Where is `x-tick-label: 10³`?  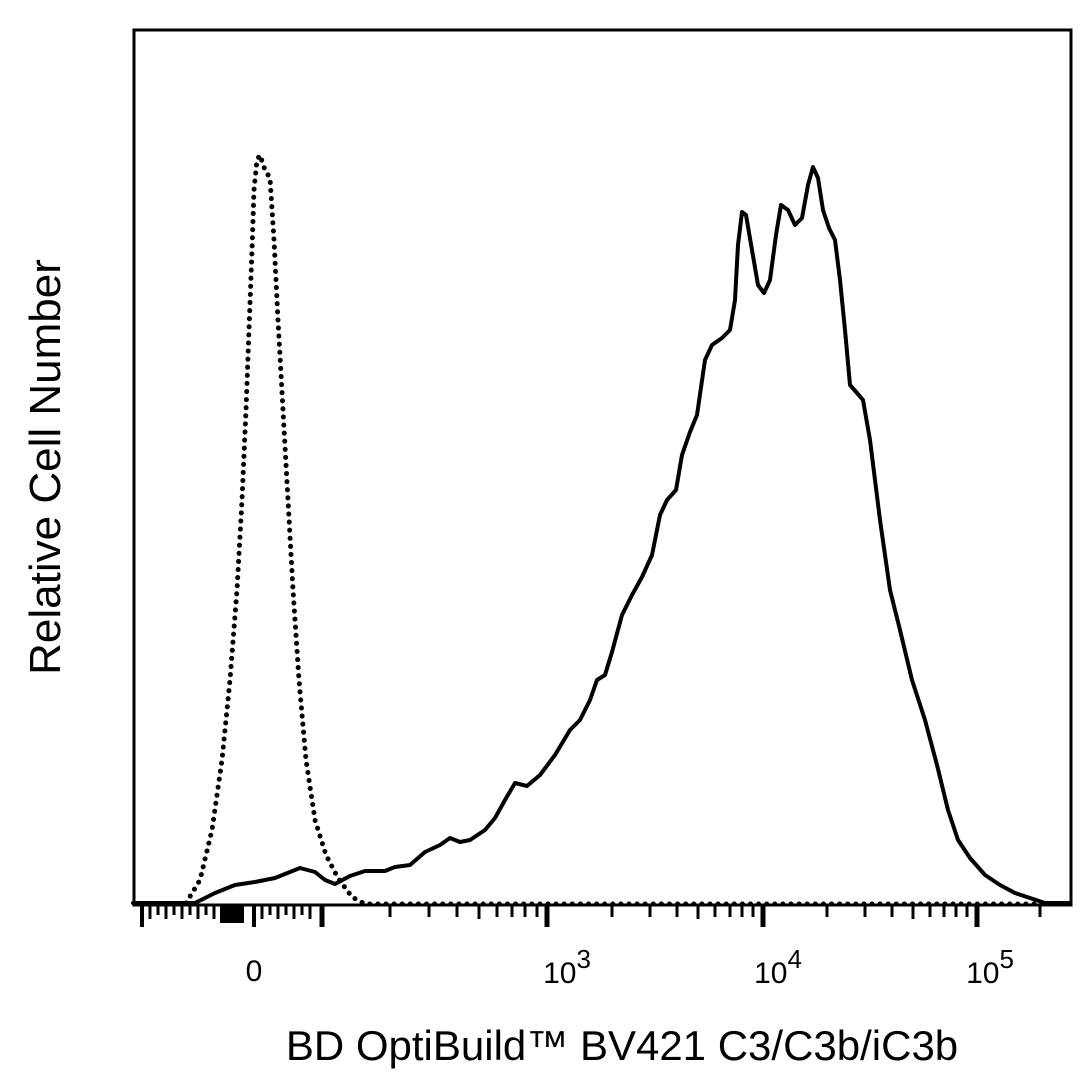 x-tick-label: 10³ is located at coordinates (567, 967).